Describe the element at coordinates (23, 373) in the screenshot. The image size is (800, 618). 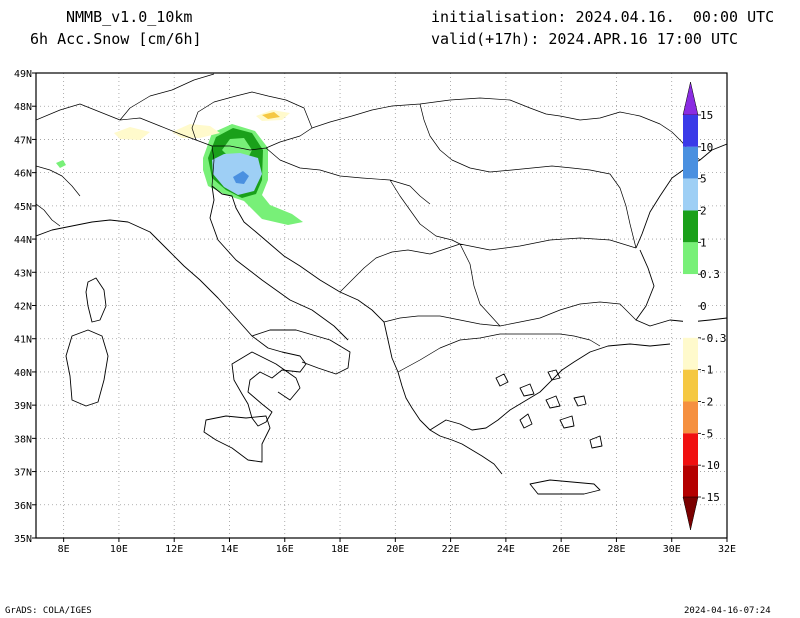
I see `lat-tick-label: 40N` at that location.